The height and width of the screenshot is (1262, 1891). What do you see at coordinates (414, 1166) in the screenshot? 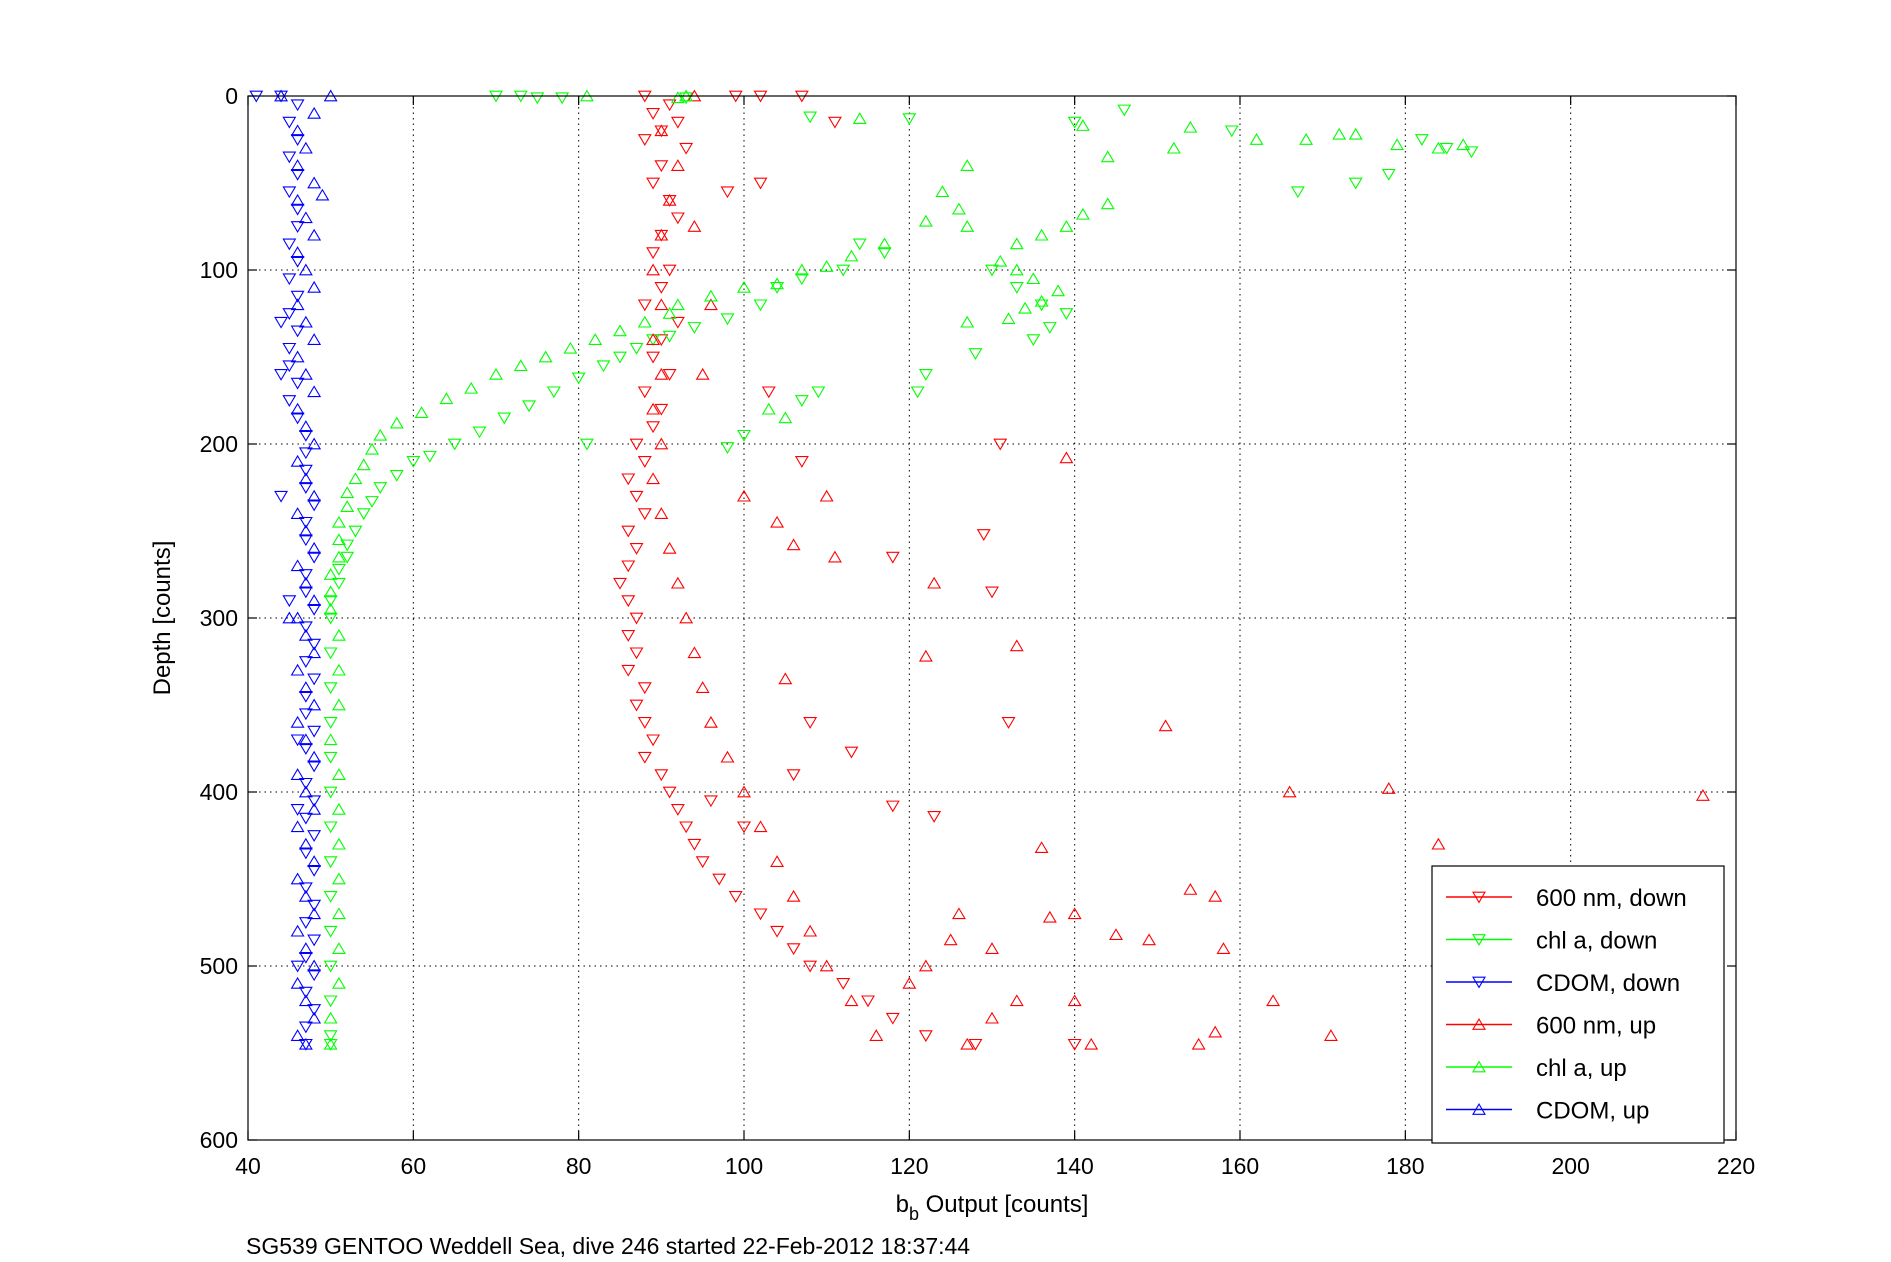
I see `x-tick-label: 60` at bounding box center [414, 1166].